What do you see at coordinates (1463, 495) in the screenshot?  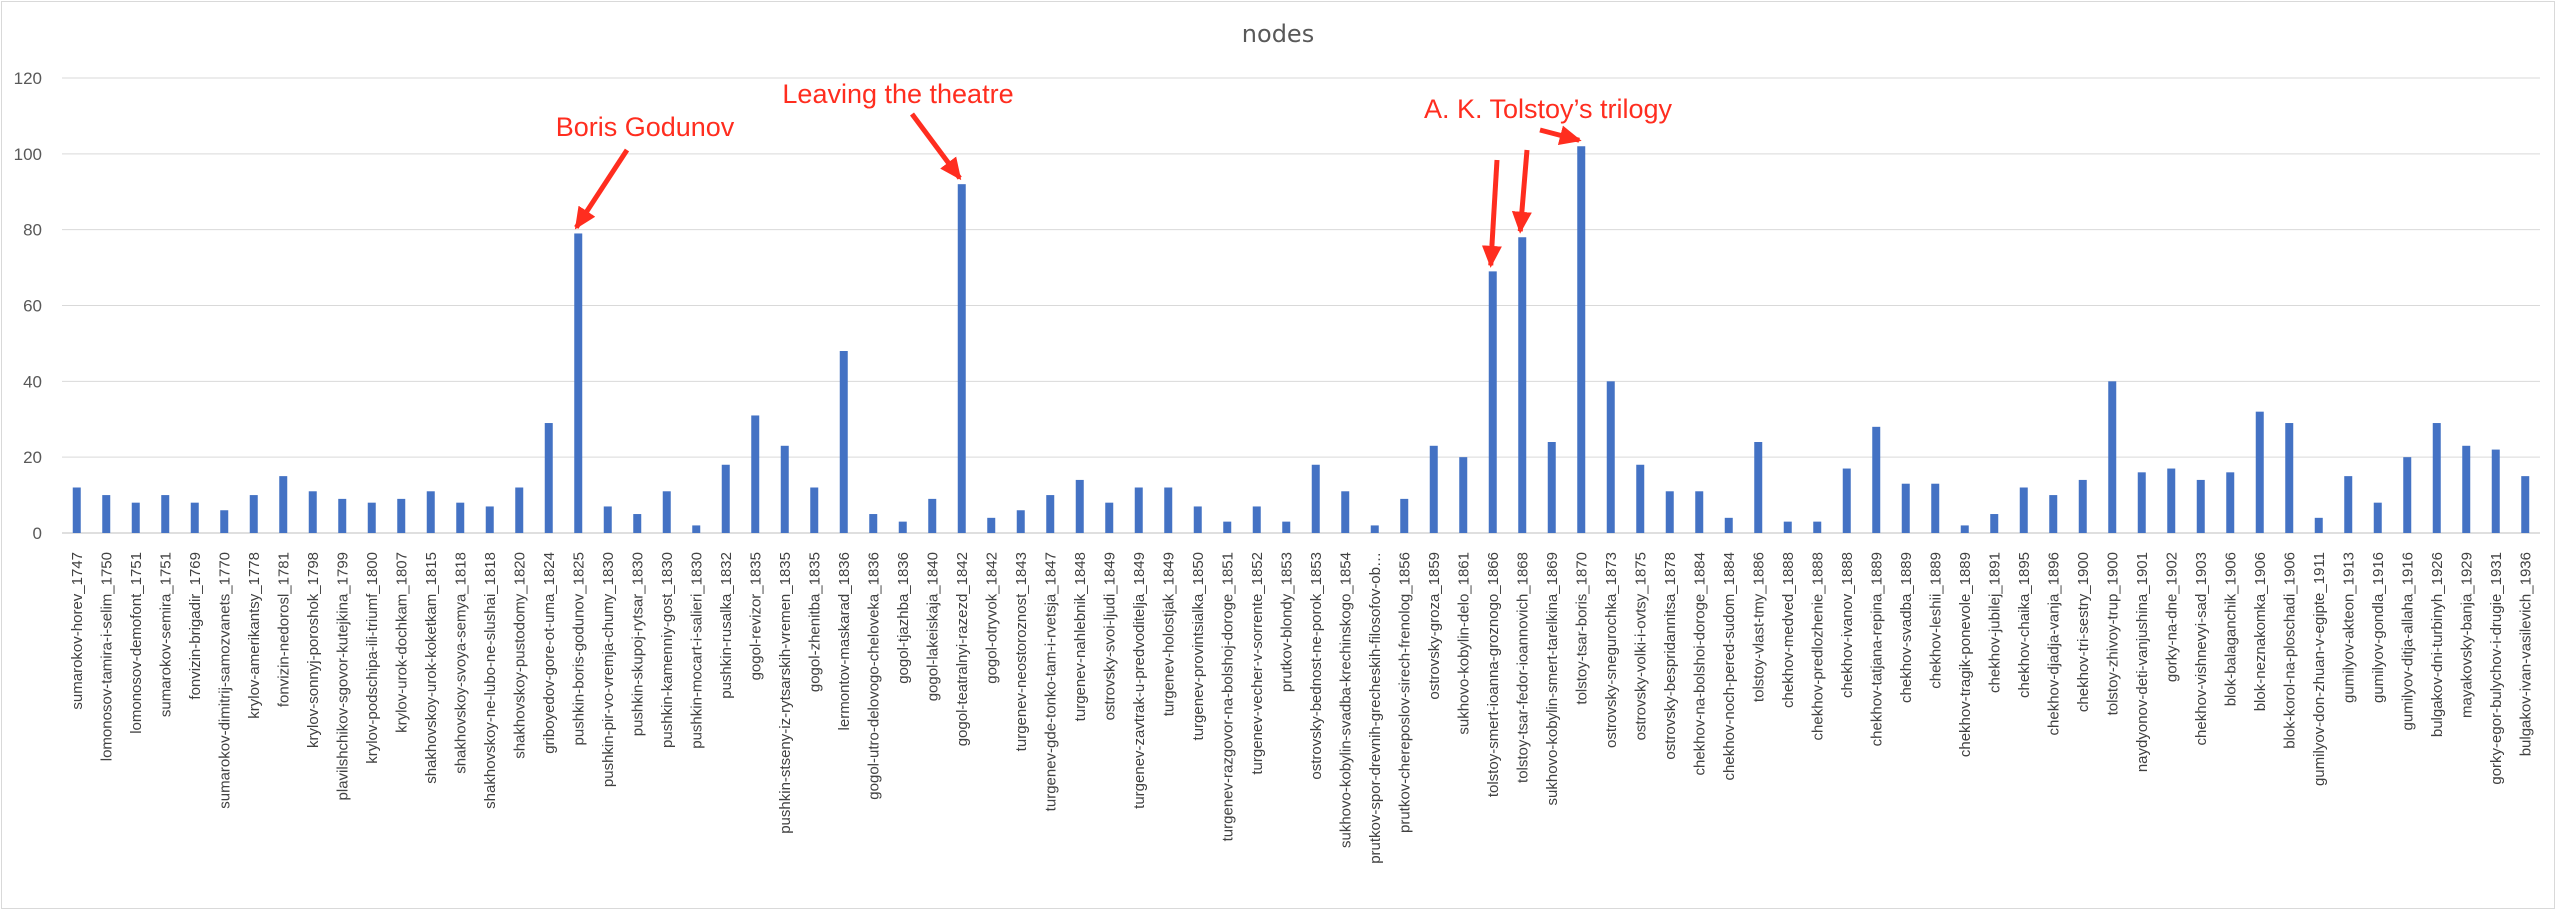 I see `bar-sukhovo-kobylin-delo-1861: sukhovo-kobylin-delo_1861: 20` at bounding box center [1463, 495].